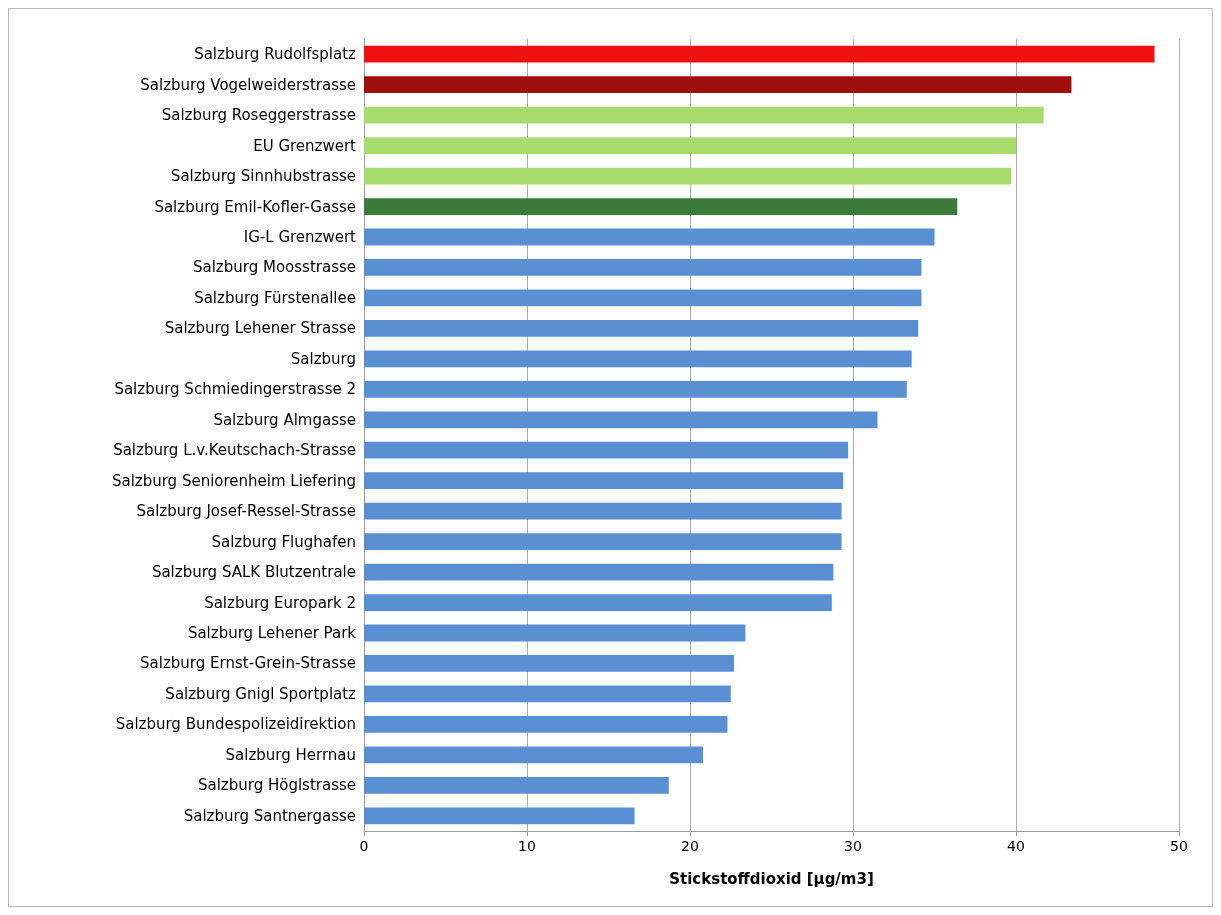 This screenshot has width=1221, height=915. Describe the element at coordinates (364, 846) in the screenshot. I see `x-tick-label: 0` at that location.